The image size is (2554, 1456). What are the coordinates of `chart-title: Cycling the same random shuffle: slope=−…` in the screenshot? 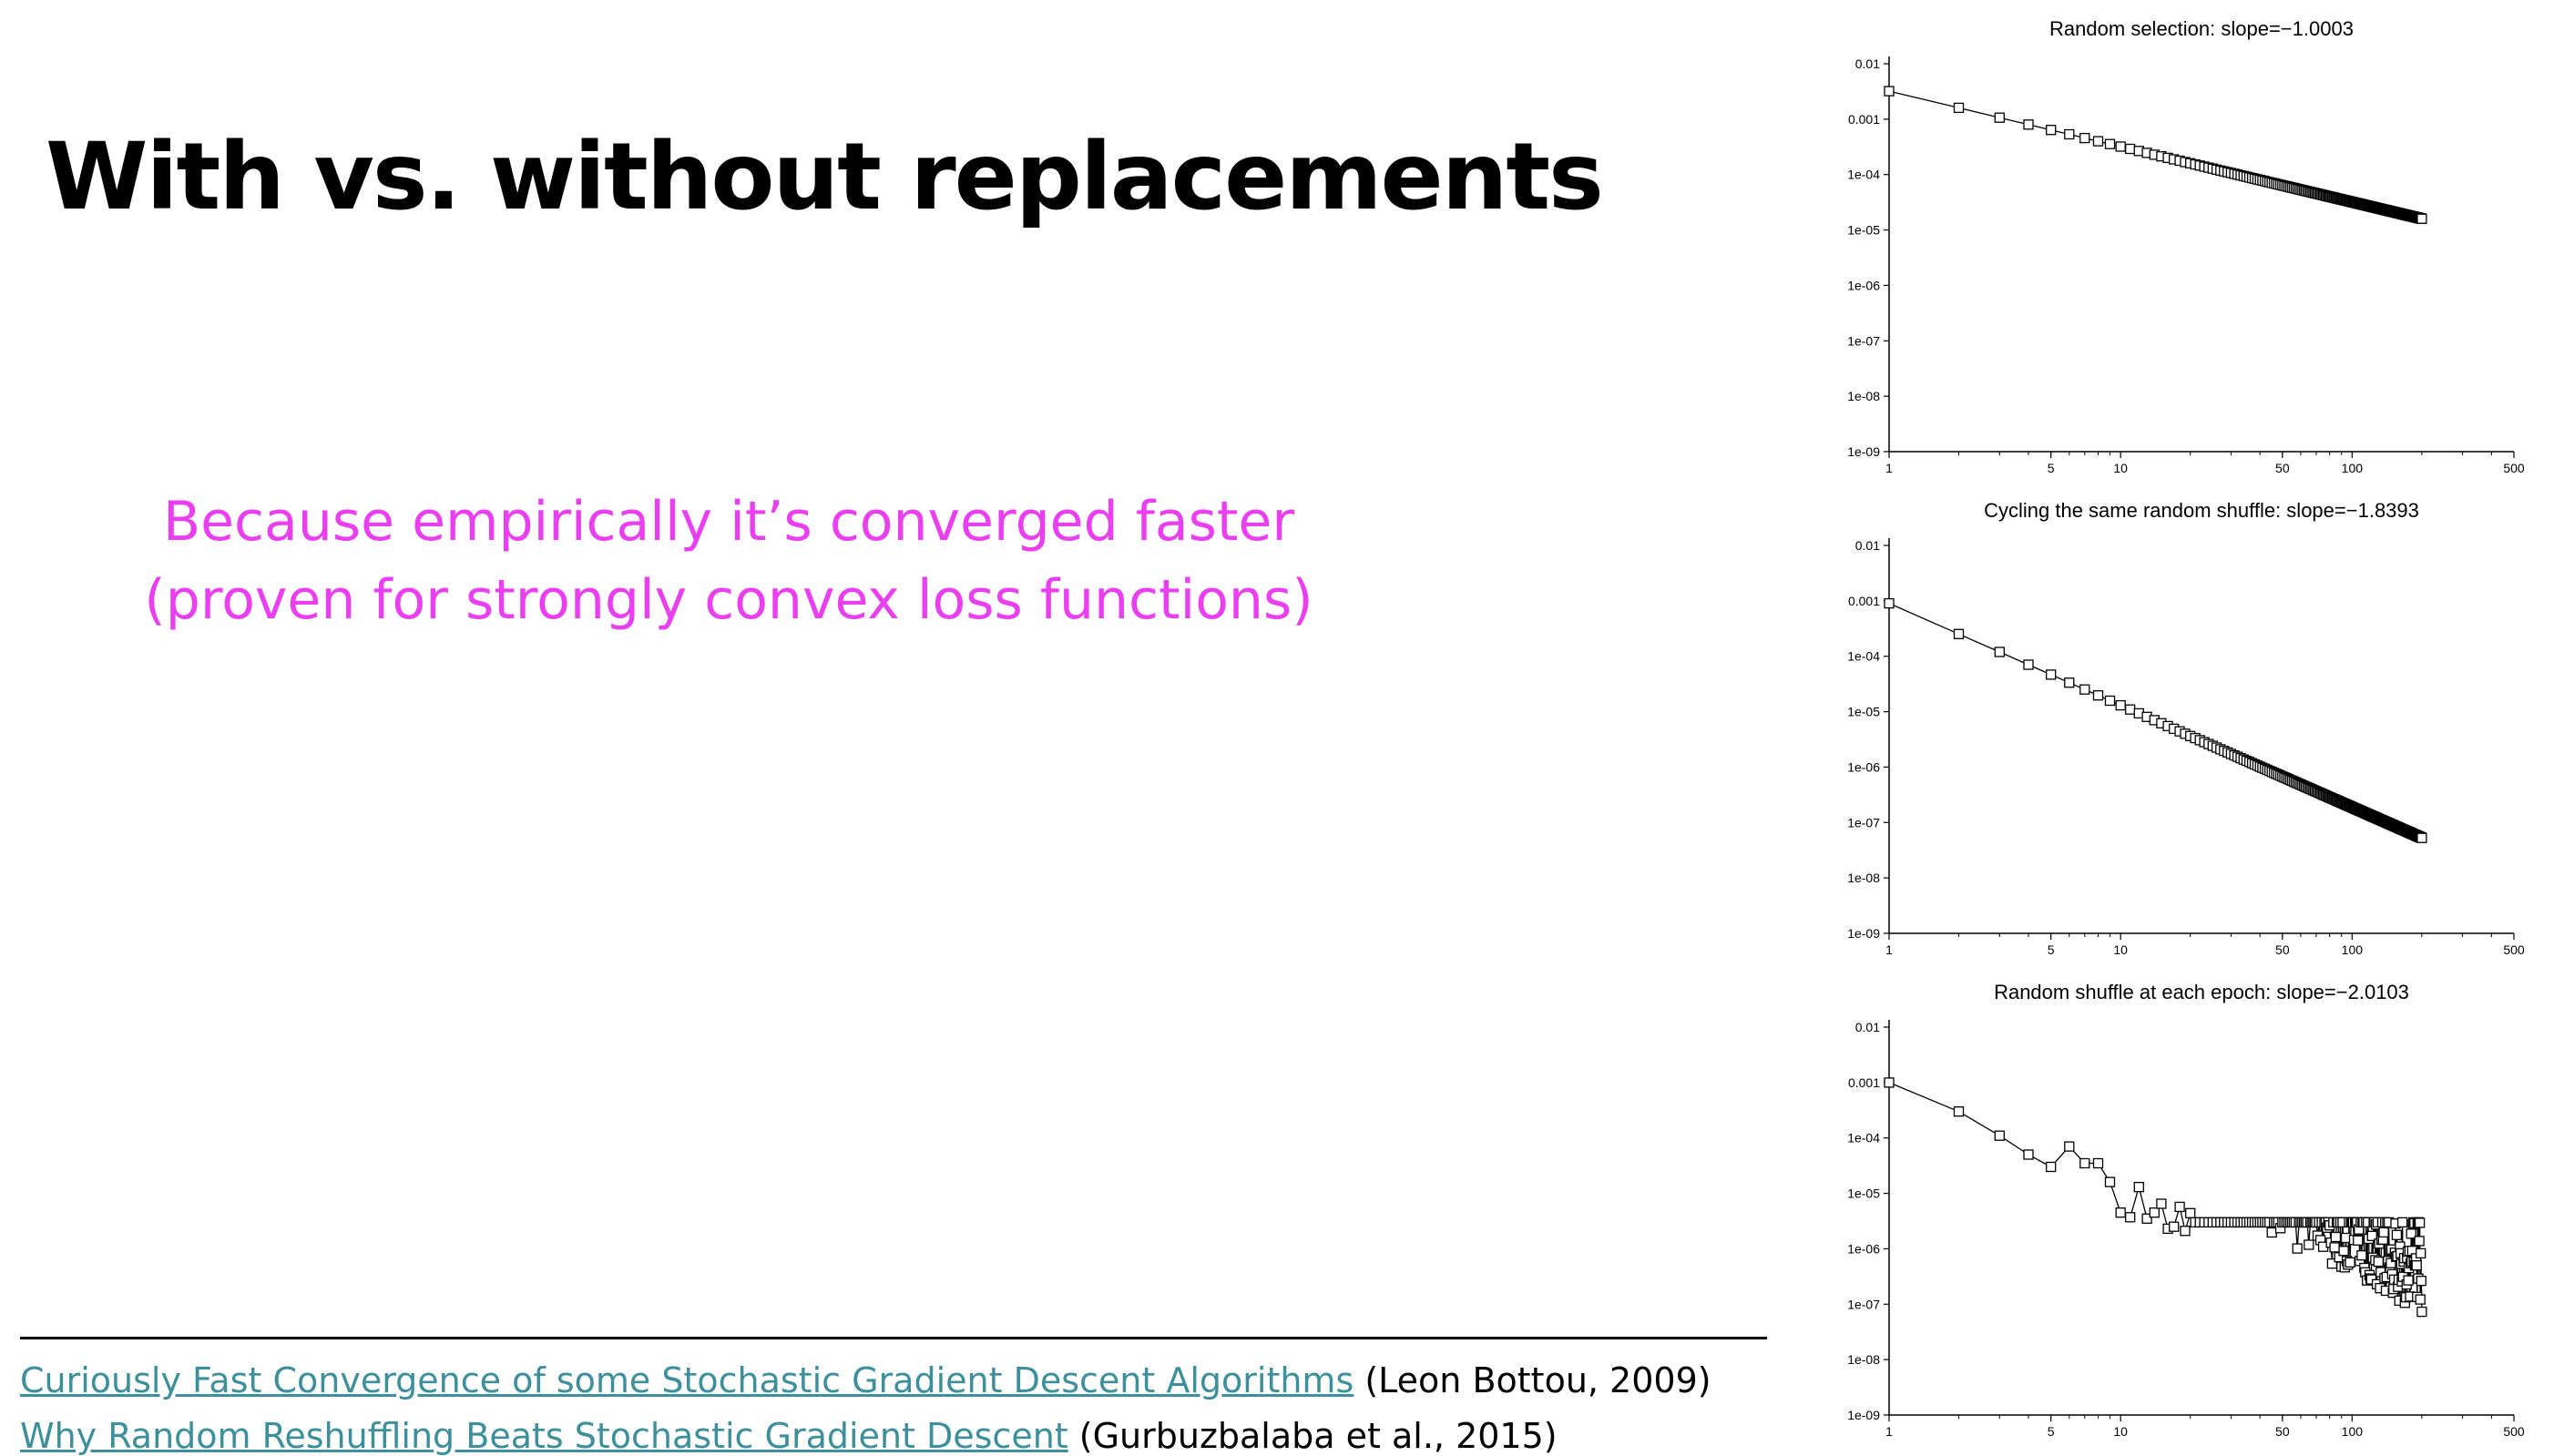 It's located at (2202, 510).